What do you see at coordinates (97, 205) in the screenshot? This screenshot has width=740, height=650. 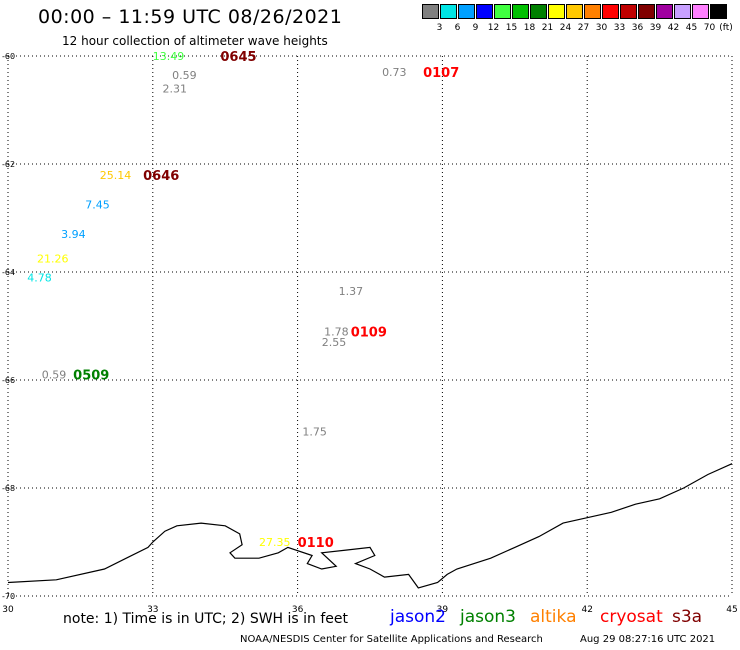 I see `wave-height-value: 7.45` at bounding box center [97, 205].